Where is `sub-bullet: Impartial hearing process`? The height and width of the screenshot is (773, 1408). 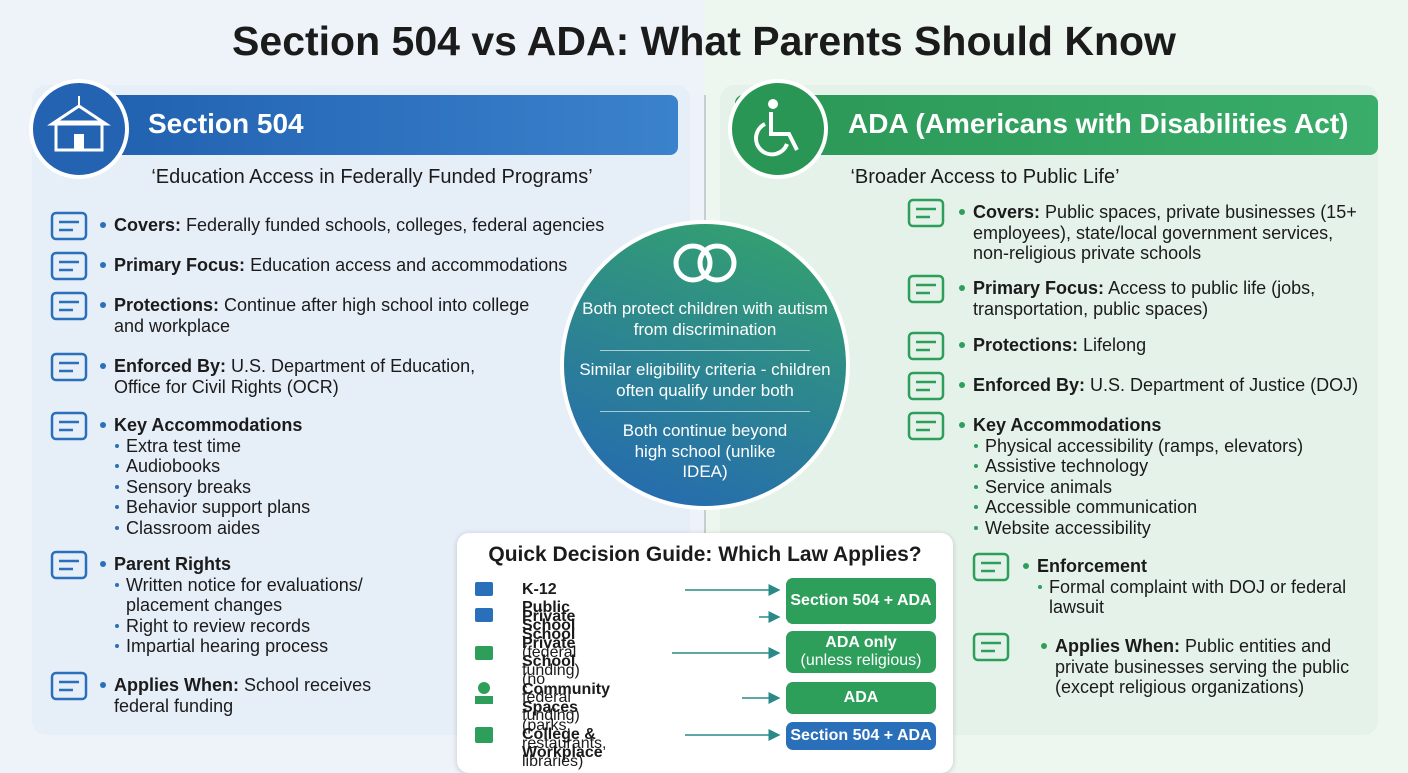 sub-bullet: Impartial hearing process is located at coordinates (264, 646).